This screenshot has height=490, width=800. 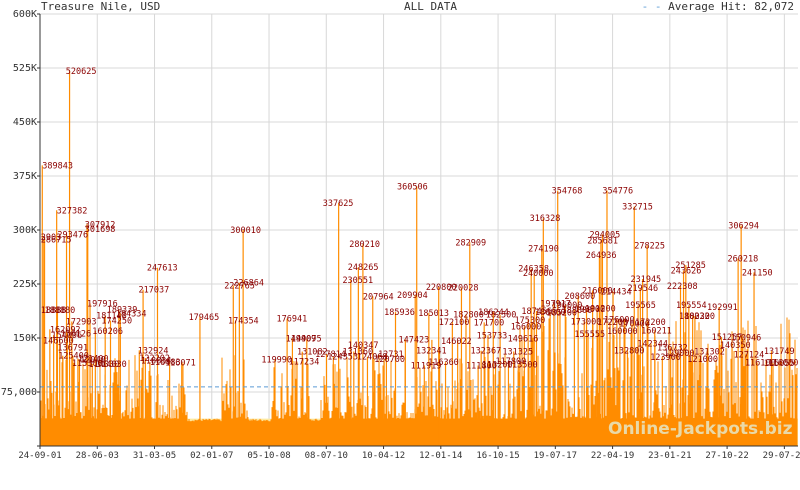 What do you see at coordinates (122, 311) in the screenshot?
I see `point-label: 189339` at bounding box center [122, 311].